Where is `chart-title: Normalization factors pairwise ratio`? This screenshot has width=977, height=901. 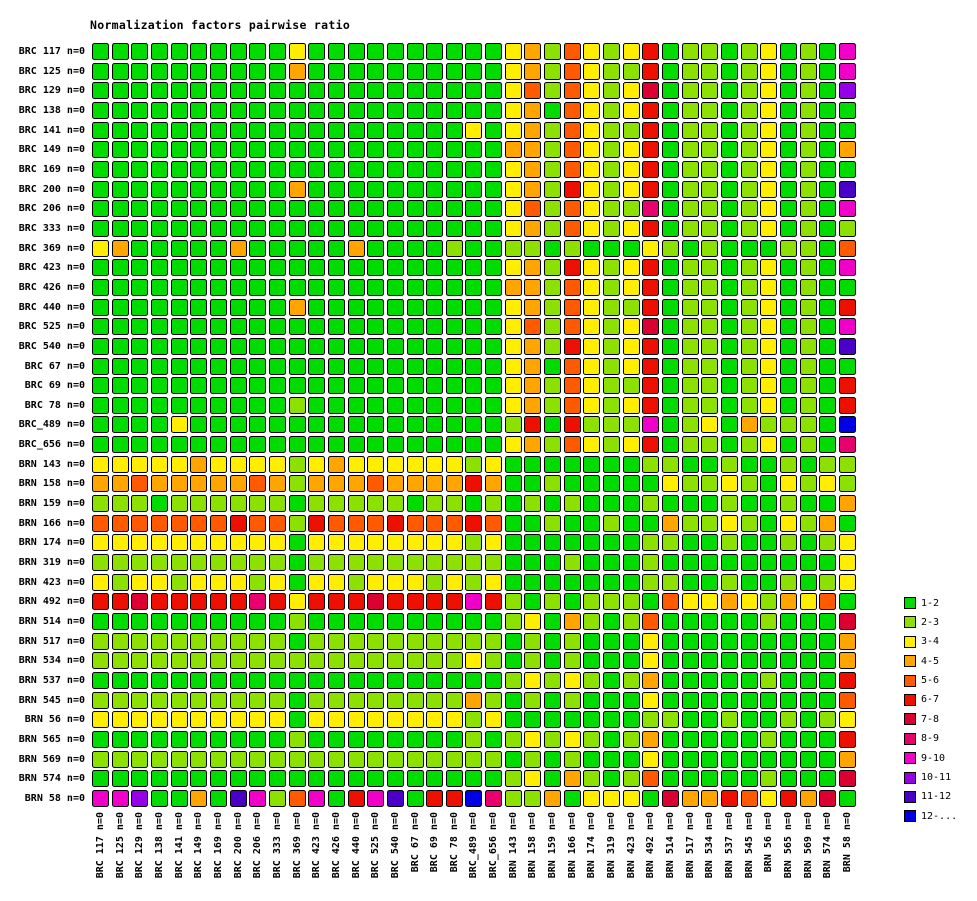
chart-title: Normalization factors pairwise ratio is located at coordinates (220, 25).